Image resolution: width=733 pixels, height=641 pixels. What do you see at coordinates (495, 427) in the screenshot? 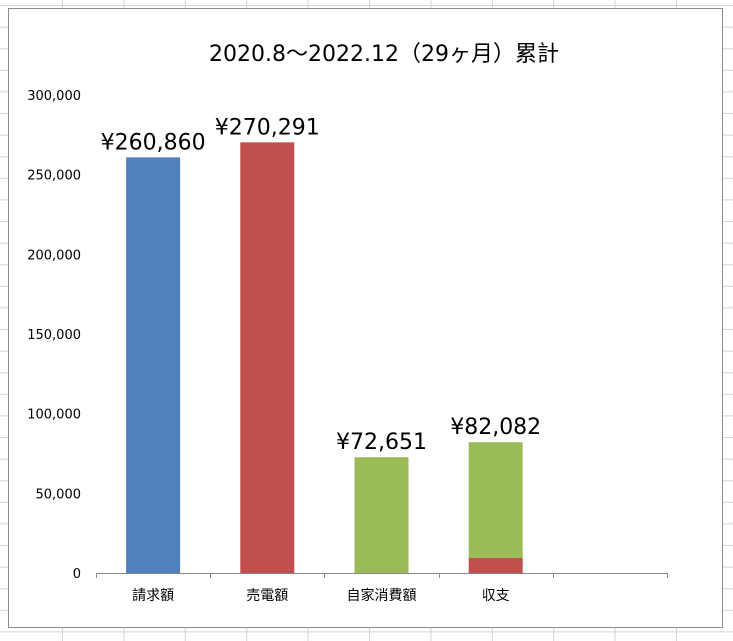
I see `data-label: ¥82,082` at bounding box center [495, 427].